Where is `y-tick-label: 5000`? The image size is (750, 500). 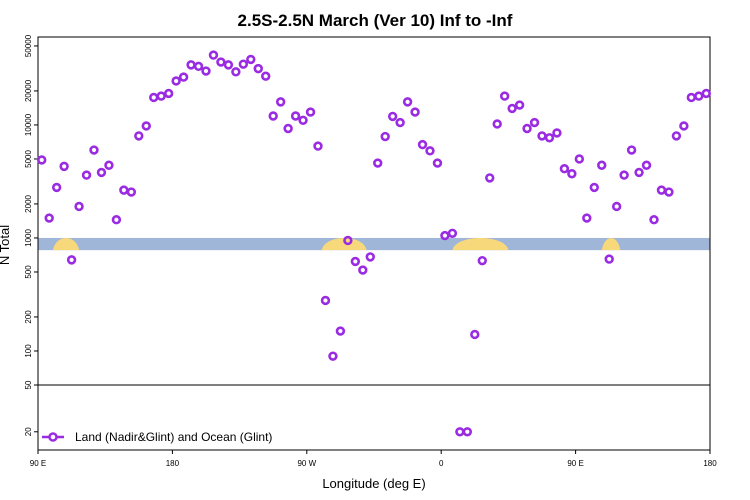 y-tick-label: 5000 is located at coordinates (28, 159).